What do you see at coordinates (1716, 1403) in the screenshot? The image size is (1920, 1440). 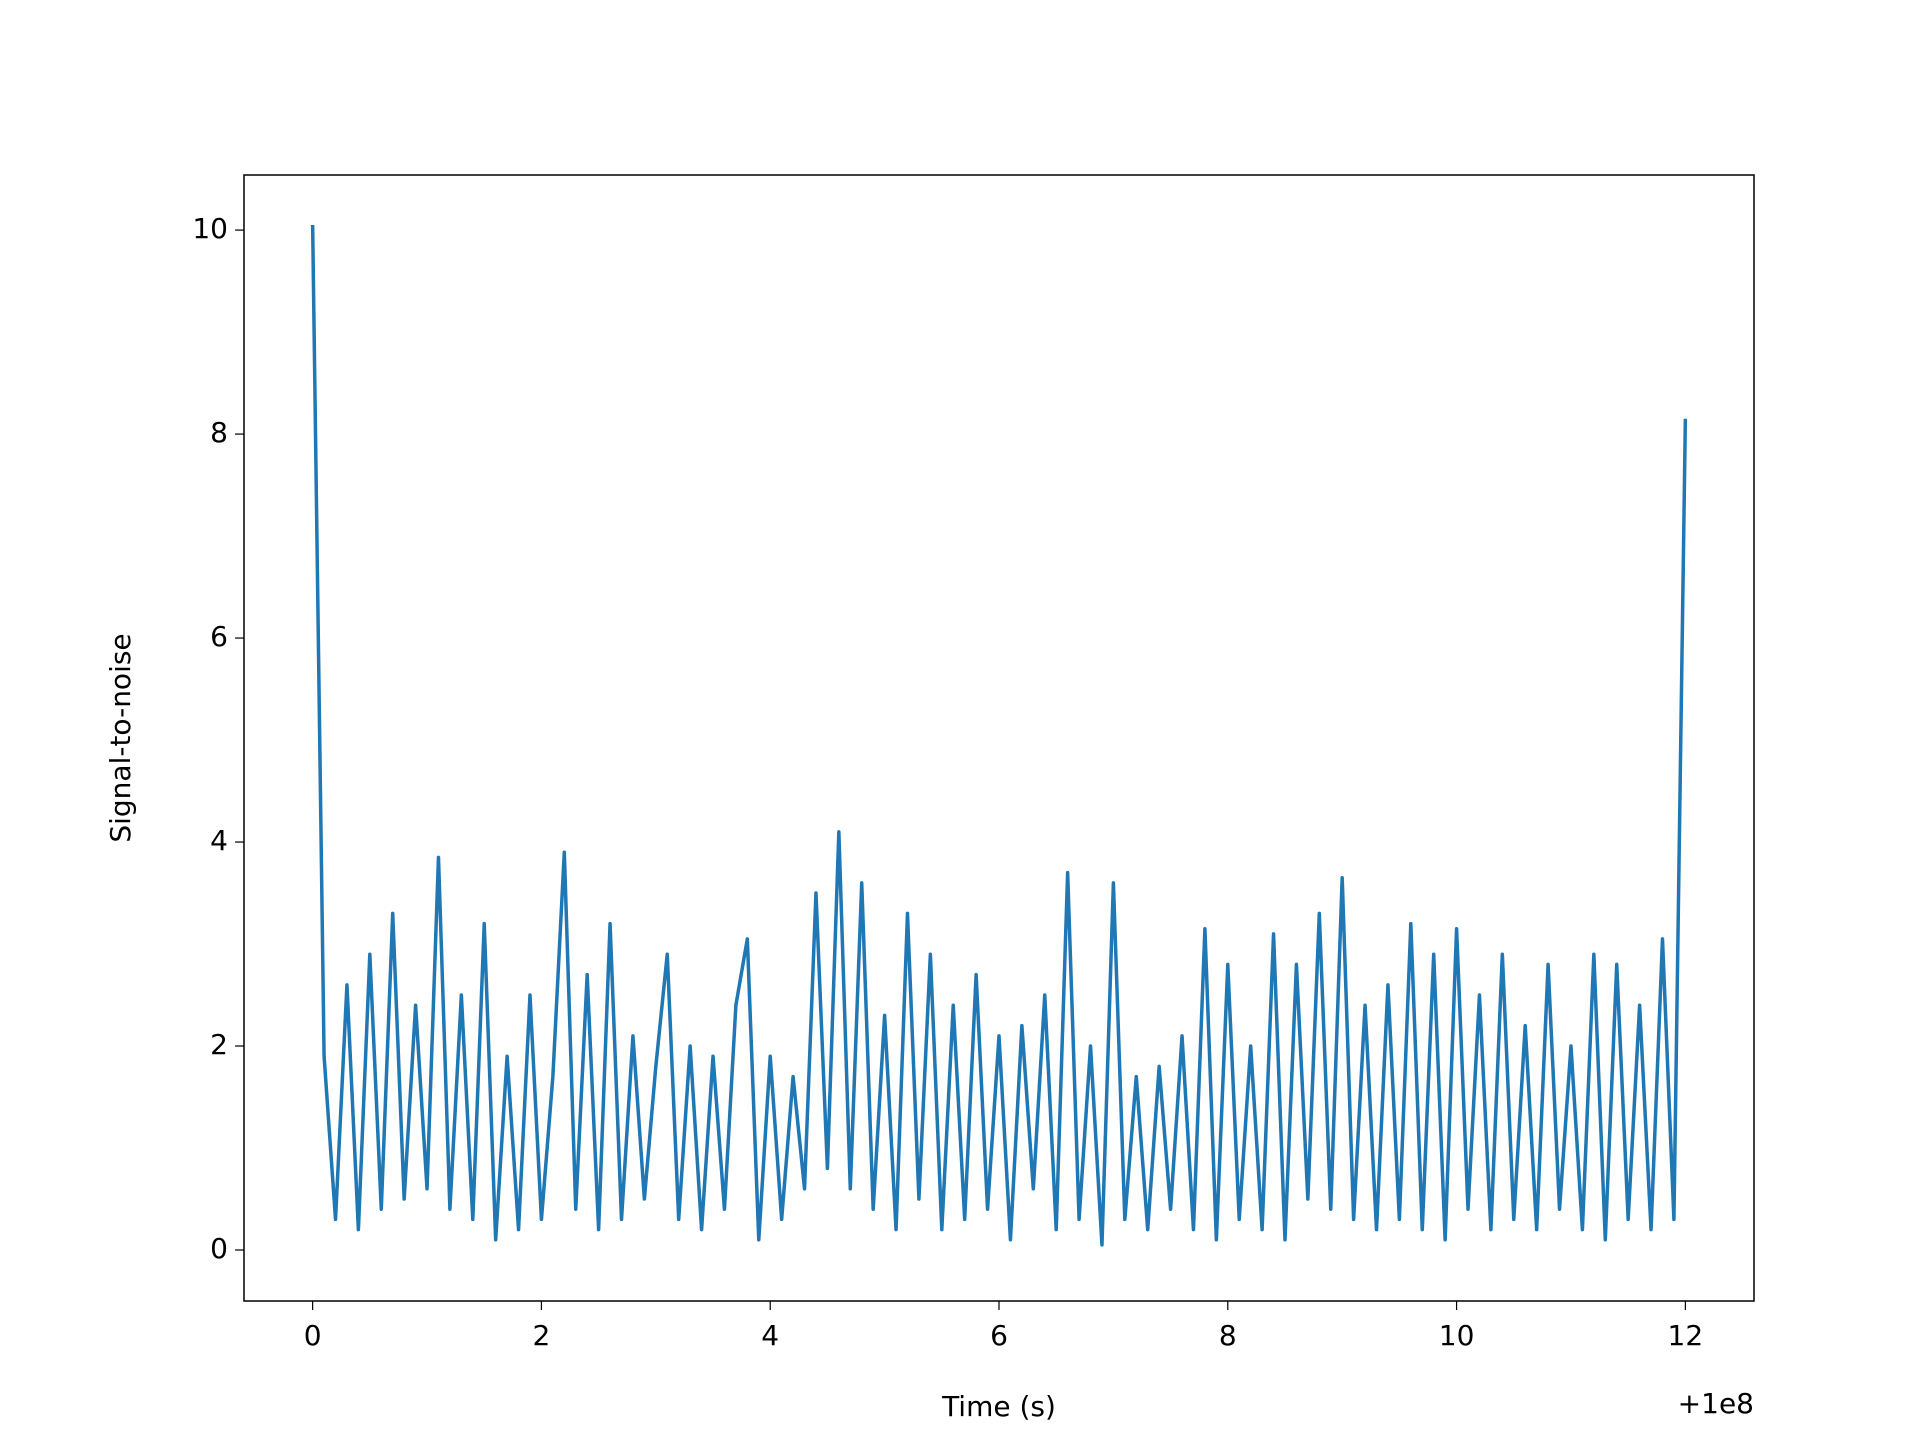 I see `x-offset-label: +1e8` at bounding box center [1716, 1403].